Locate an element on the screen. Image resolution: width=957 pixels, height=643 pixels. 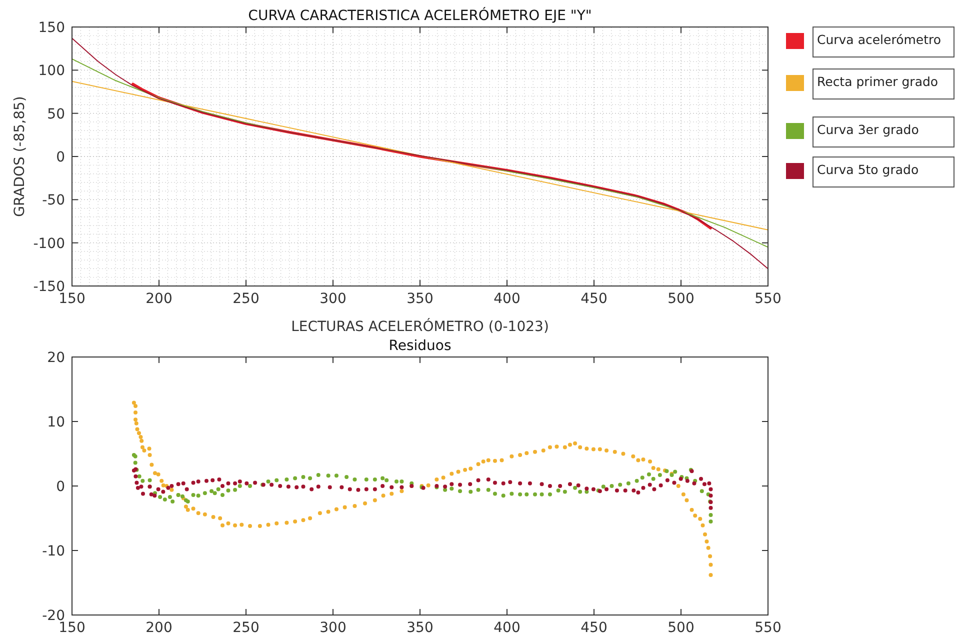
y-tick-label: -50 is located at coordinates (53, 200).